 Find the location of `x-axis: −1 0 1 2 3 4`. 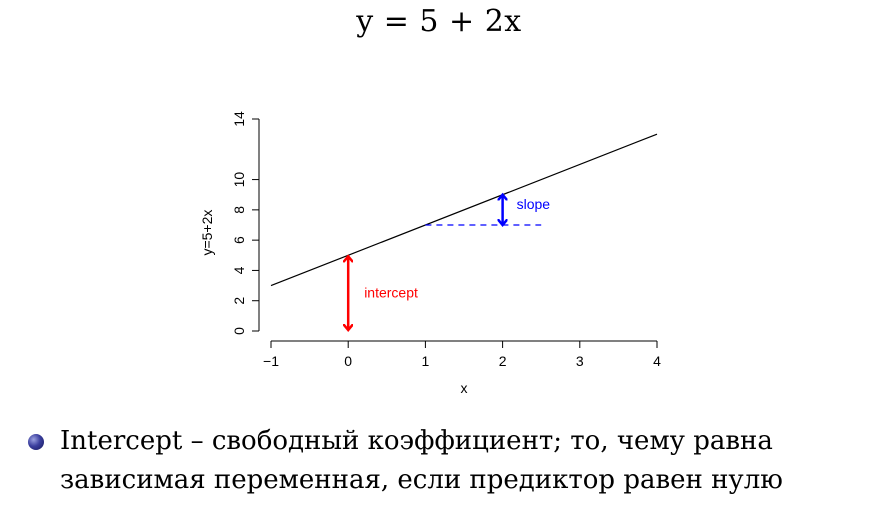

x-axis: −1 0 1 2 3 4 is located at coordinates (462, 354).